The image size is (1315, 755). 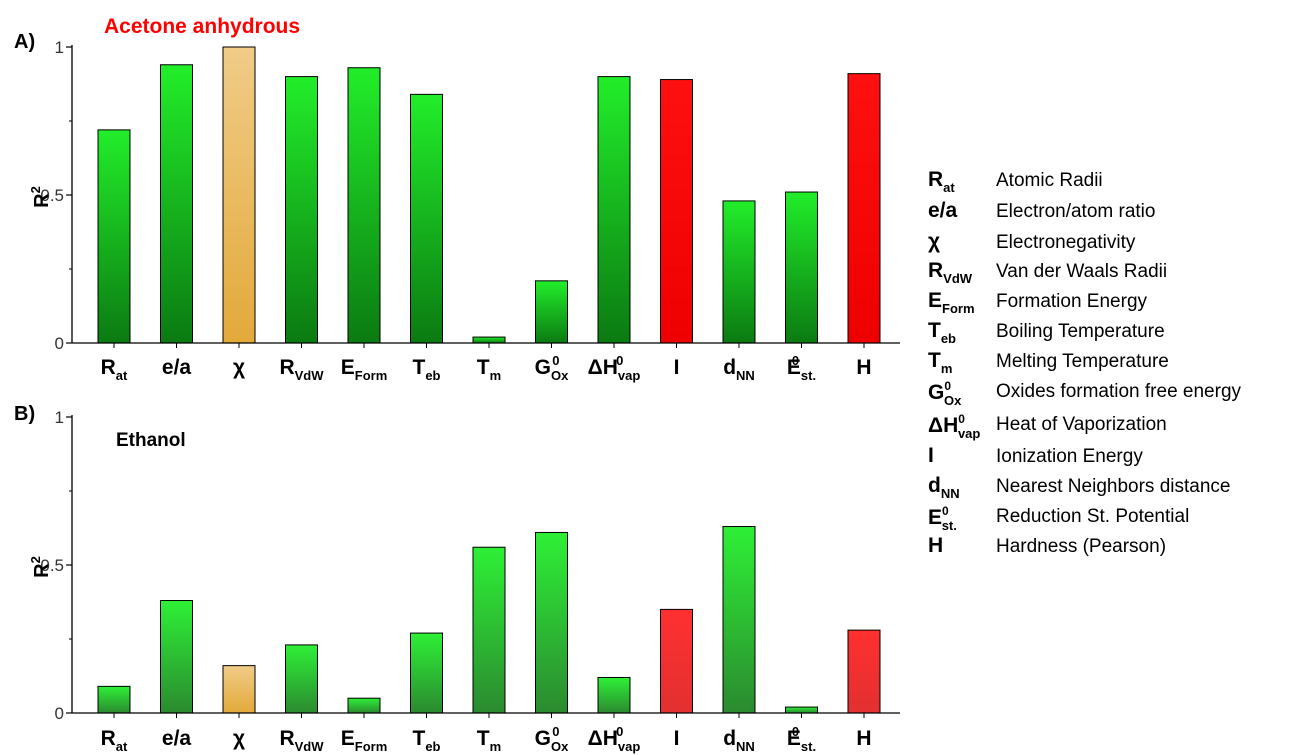 What do you see at coordinates (1119, 391) in the screenshot?
I see `legend-description: Oxides formation free energy` at bounding box center [1119, 391].